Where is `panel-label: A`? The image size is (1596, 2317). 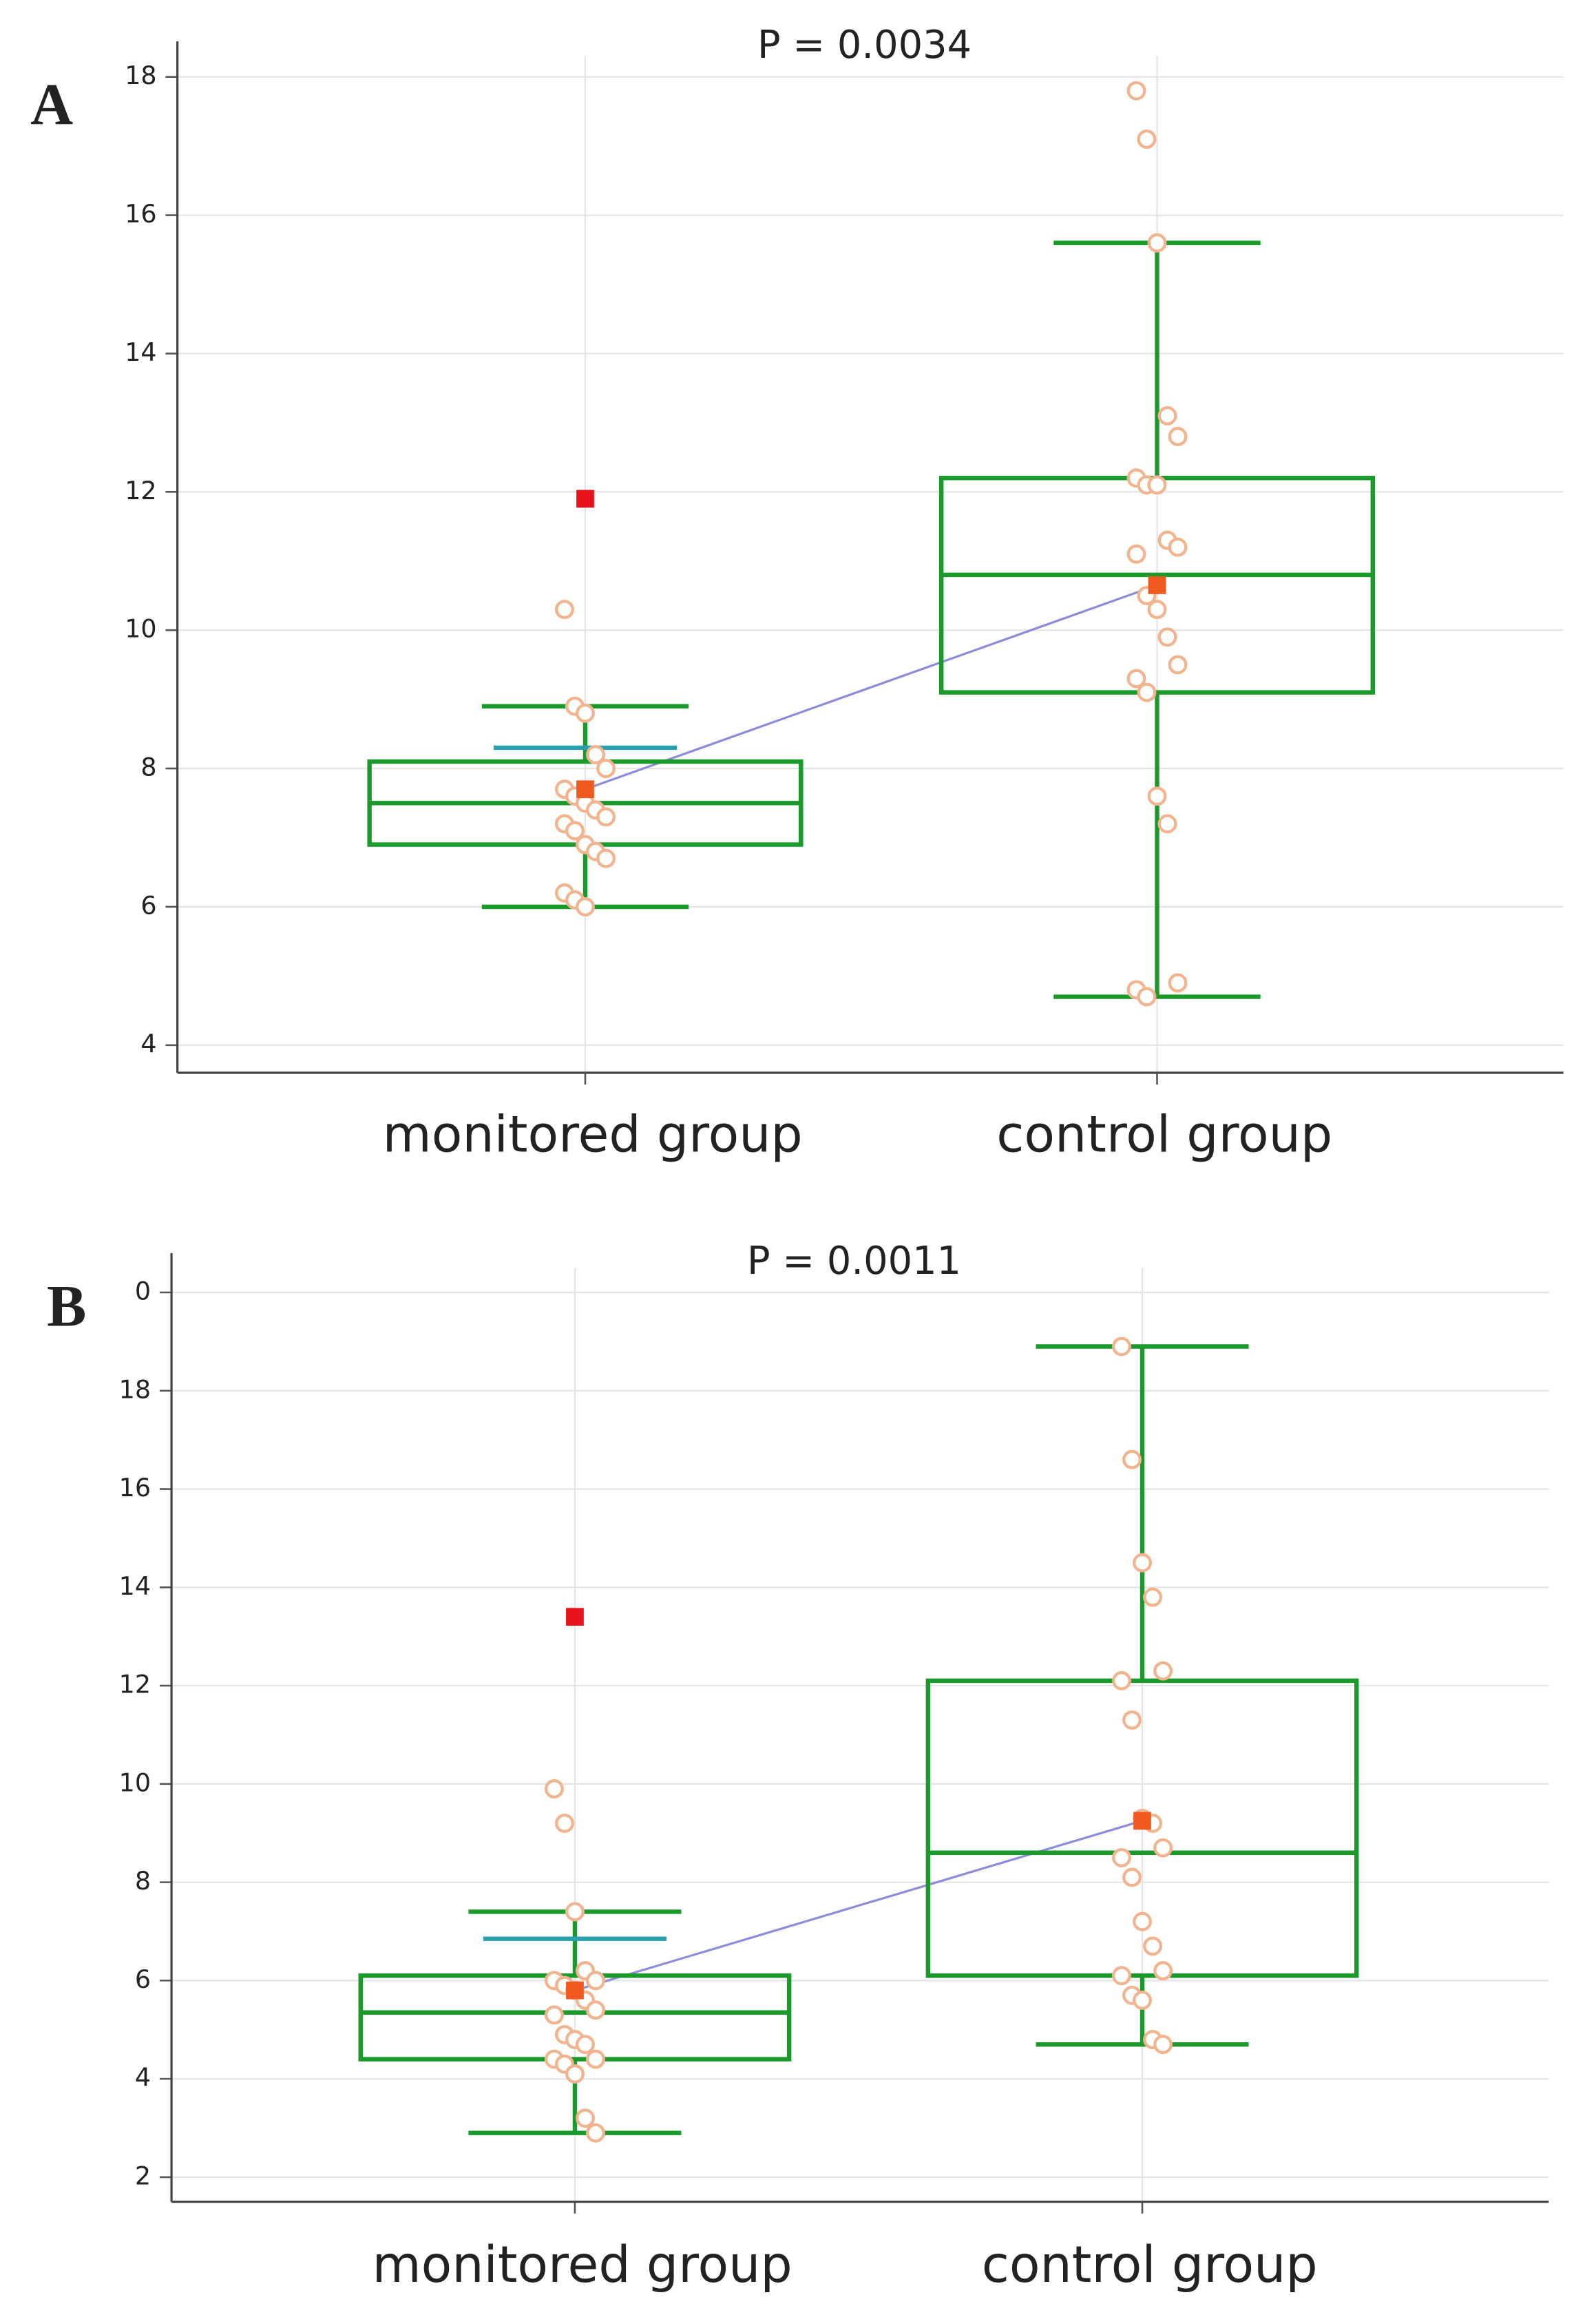
panel-label: A is located at coordinates (51, 105).